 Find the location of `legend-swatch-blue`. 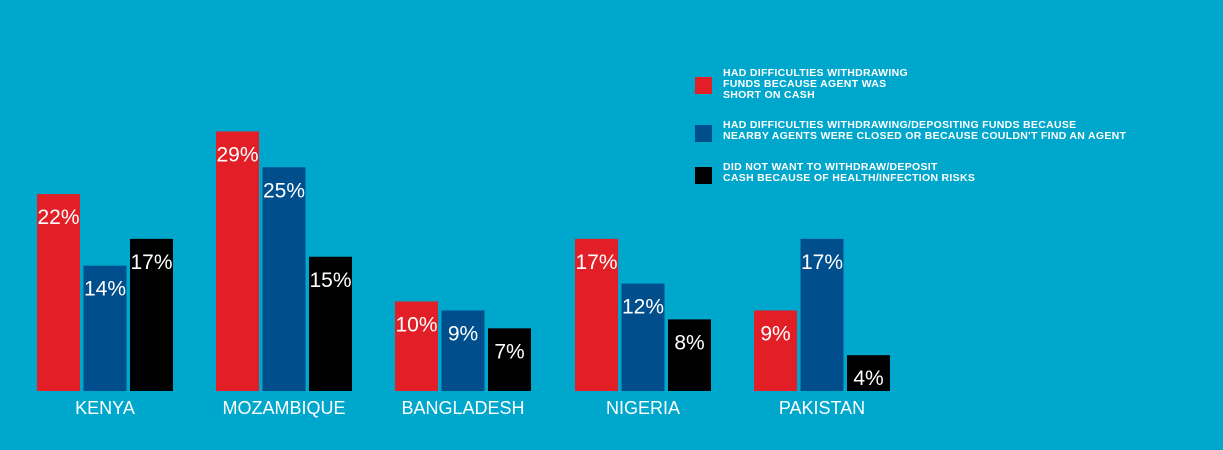

legend-swatch-blue is located at coordinates (703, 133).